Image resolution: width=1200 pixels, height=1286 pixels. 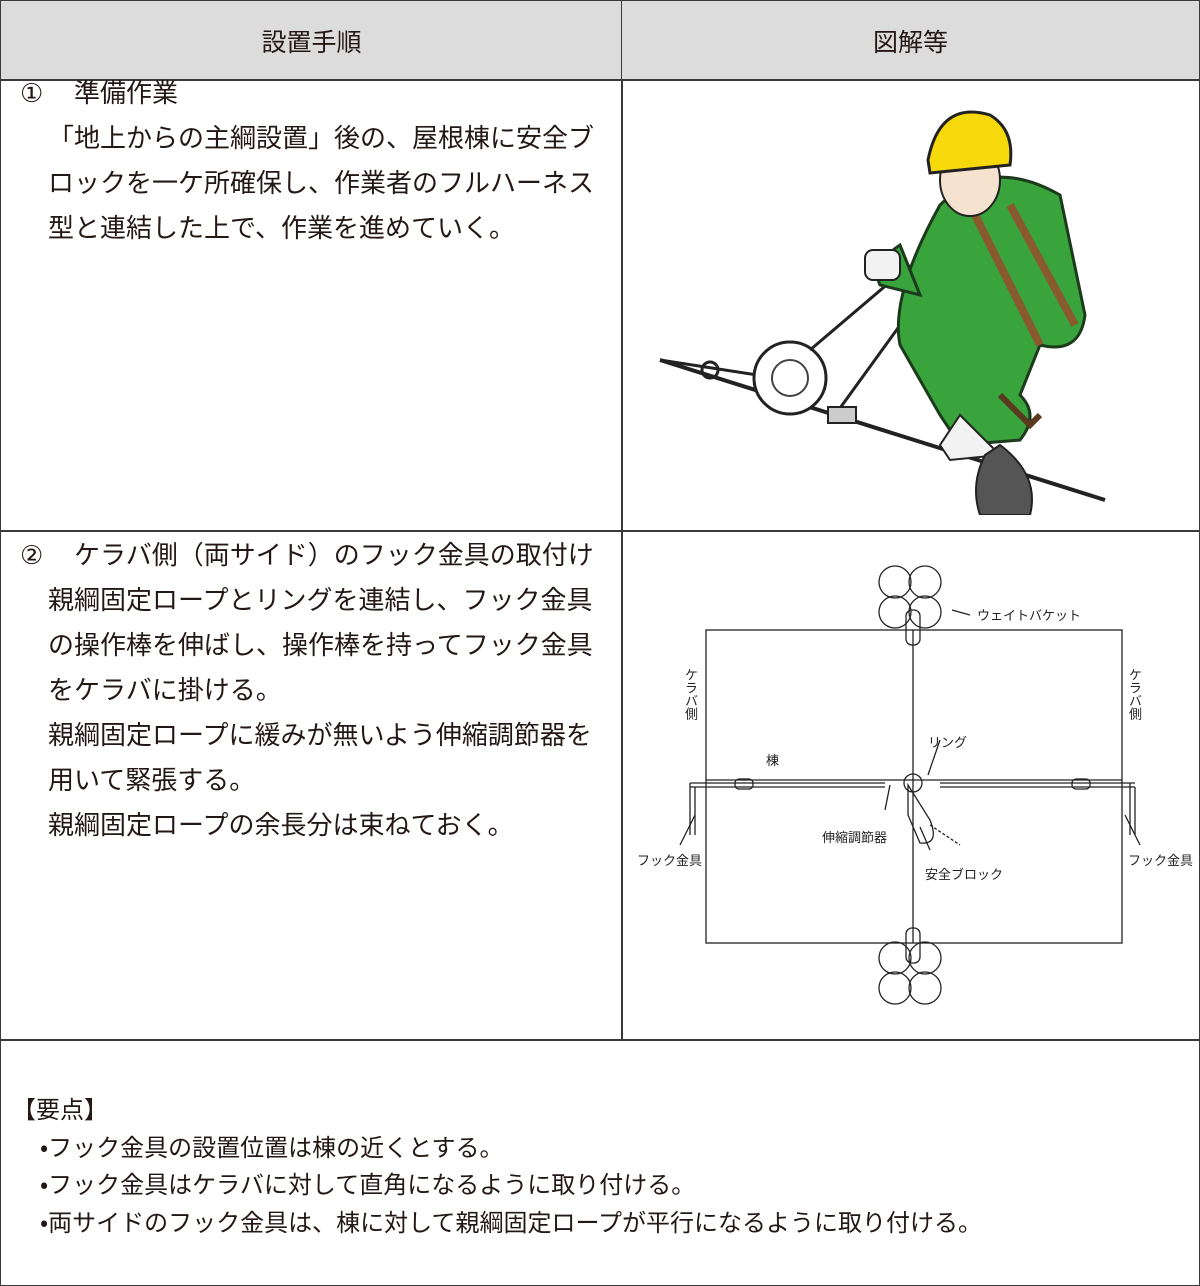 What do you see at coordinates (321, 139) in the screenshot?
I see `step-line: 「地上からの主綱設置」後の、屋根棟に安全ブ` at bounding box center [321, 139].